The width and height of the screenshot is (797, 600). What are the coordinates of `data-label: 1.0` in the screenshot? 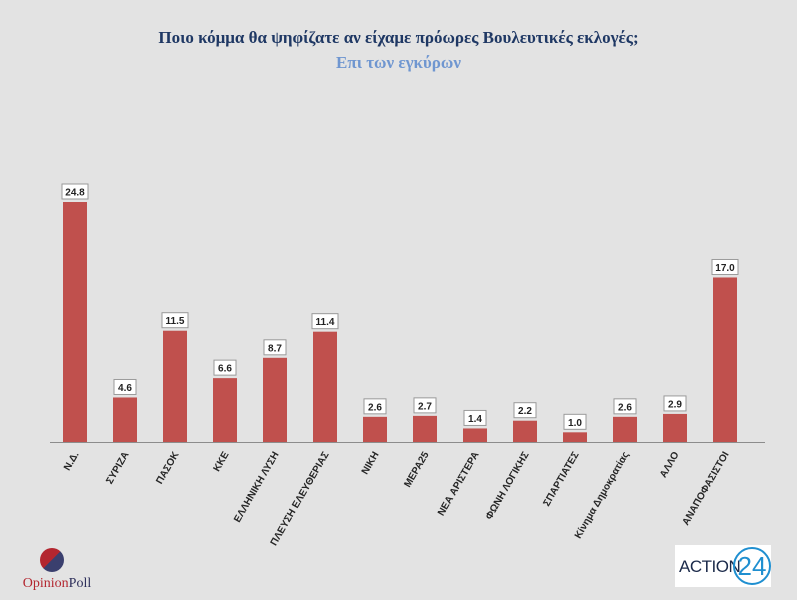 It's located at (575, 423).